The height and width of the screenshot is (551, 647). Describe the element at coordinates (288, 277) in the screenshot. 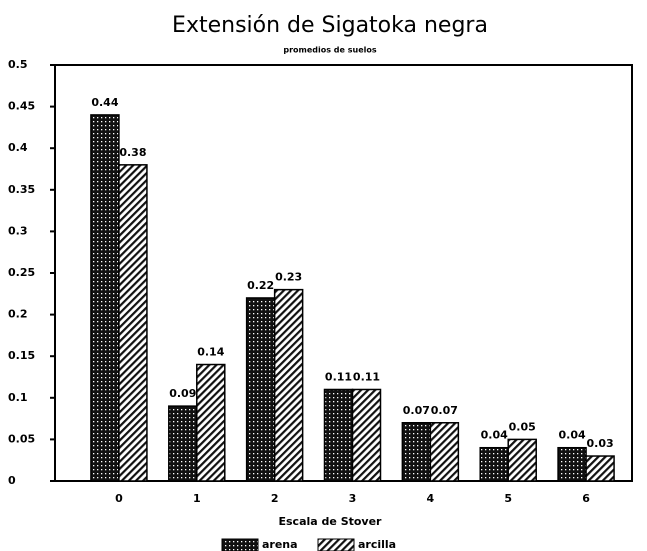

I see `data-label: 0.23` at that location.